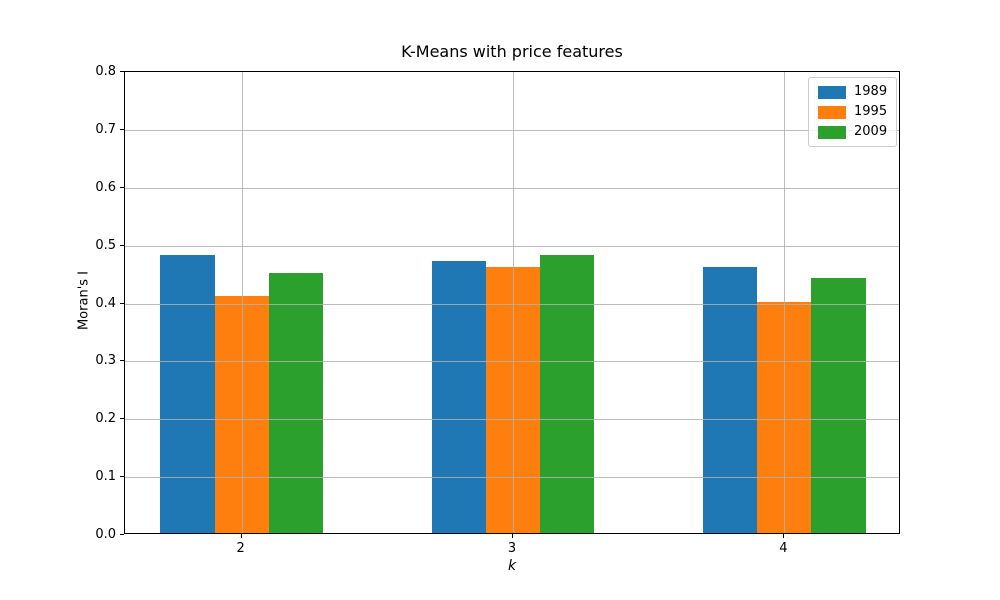 This screenshot has width=1000, height=600. I want to click on legend: 1989 1995 2009, so click(853, 112).